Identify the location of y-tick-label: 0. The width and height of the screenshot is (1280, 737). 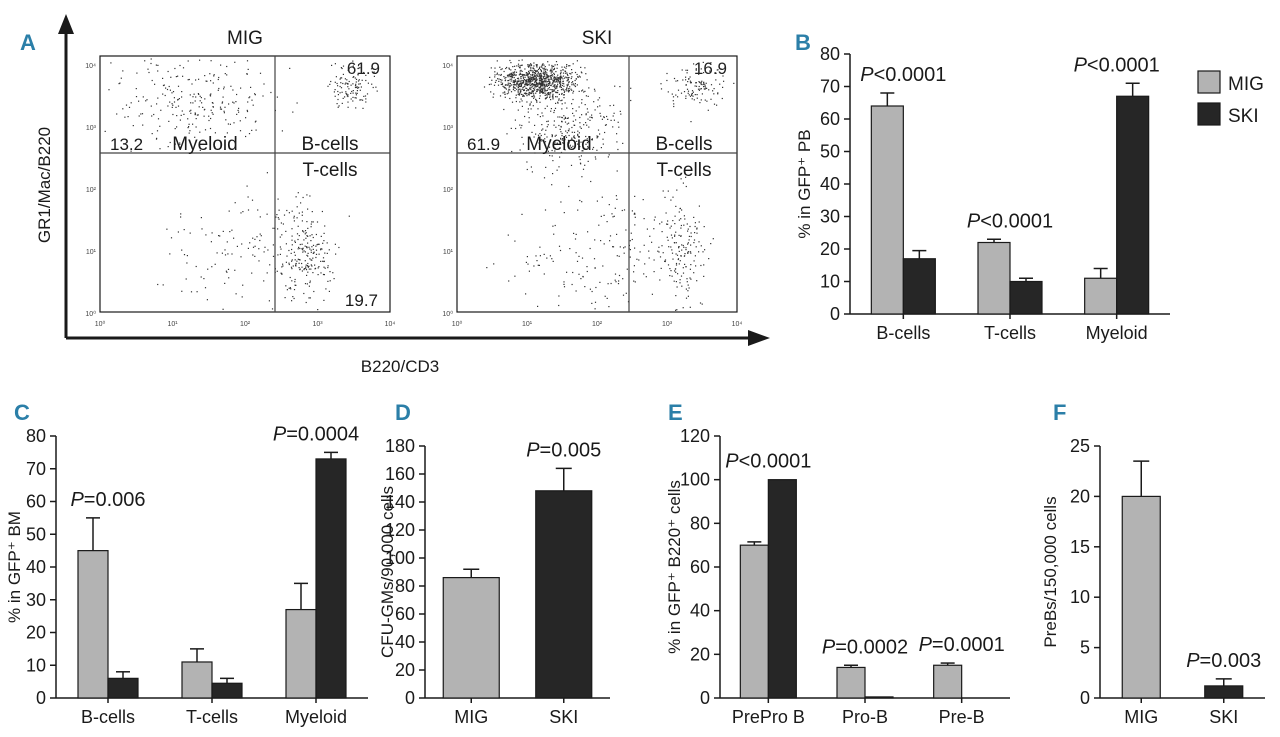
(410, 698).